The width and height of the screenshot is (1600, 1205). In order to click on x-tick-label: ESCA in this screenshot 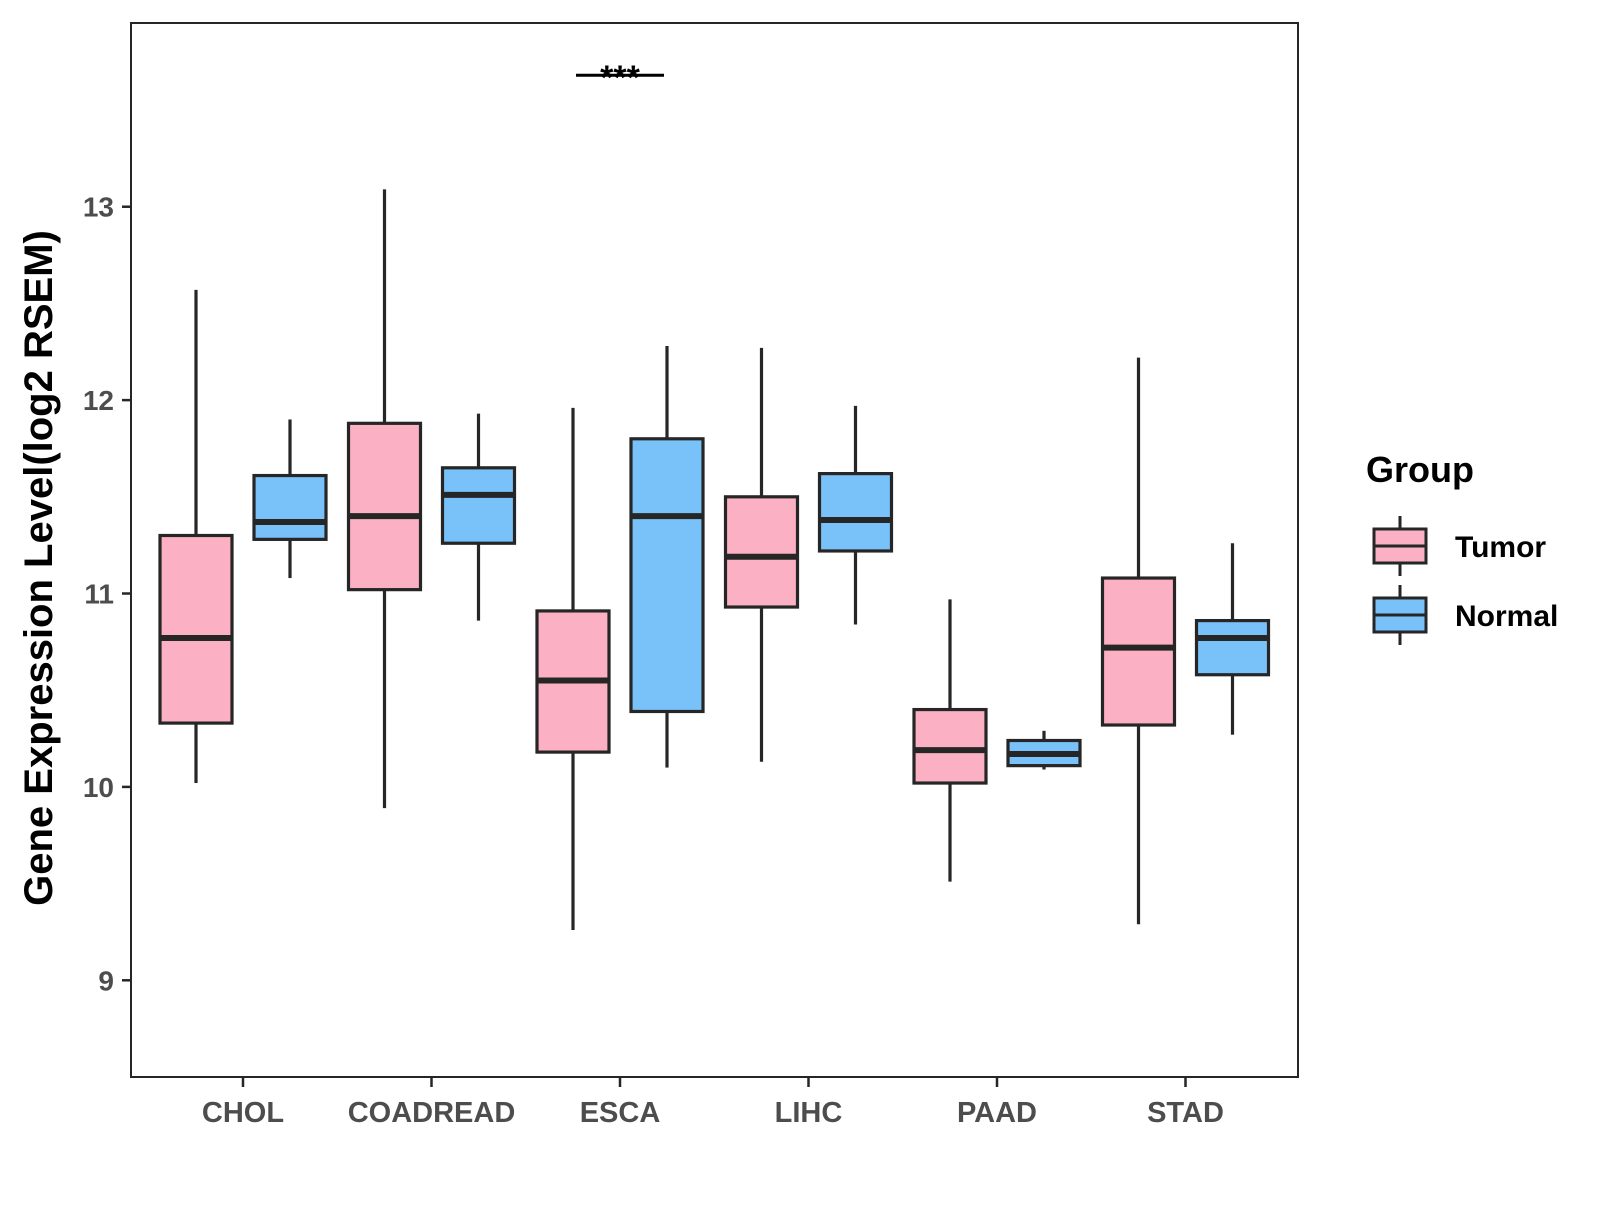, I will do `click(620, 1113)`.